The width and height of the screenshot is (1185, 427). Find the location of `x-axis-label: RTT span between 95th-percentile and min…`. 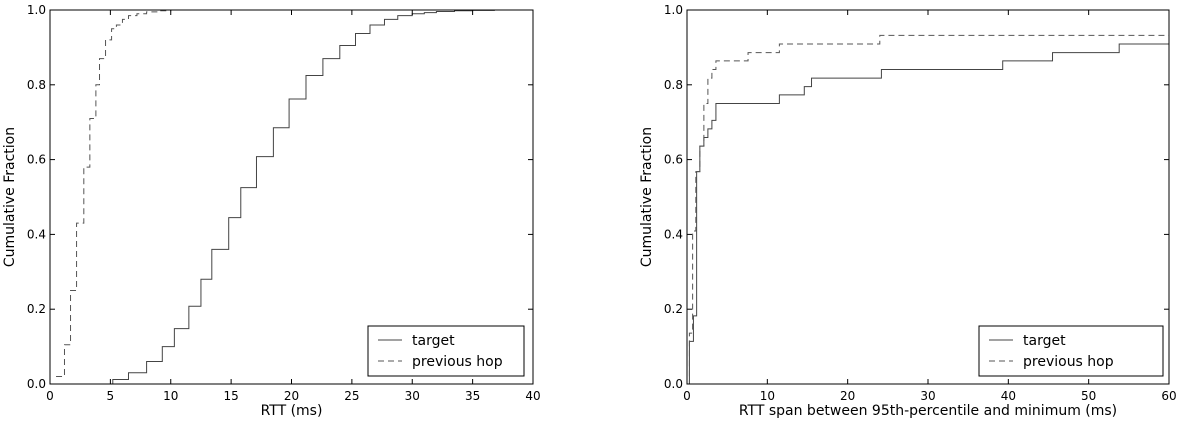

x-axis-label: RTT span between 95th-percentile and min… is located at coordinates (928, 411).